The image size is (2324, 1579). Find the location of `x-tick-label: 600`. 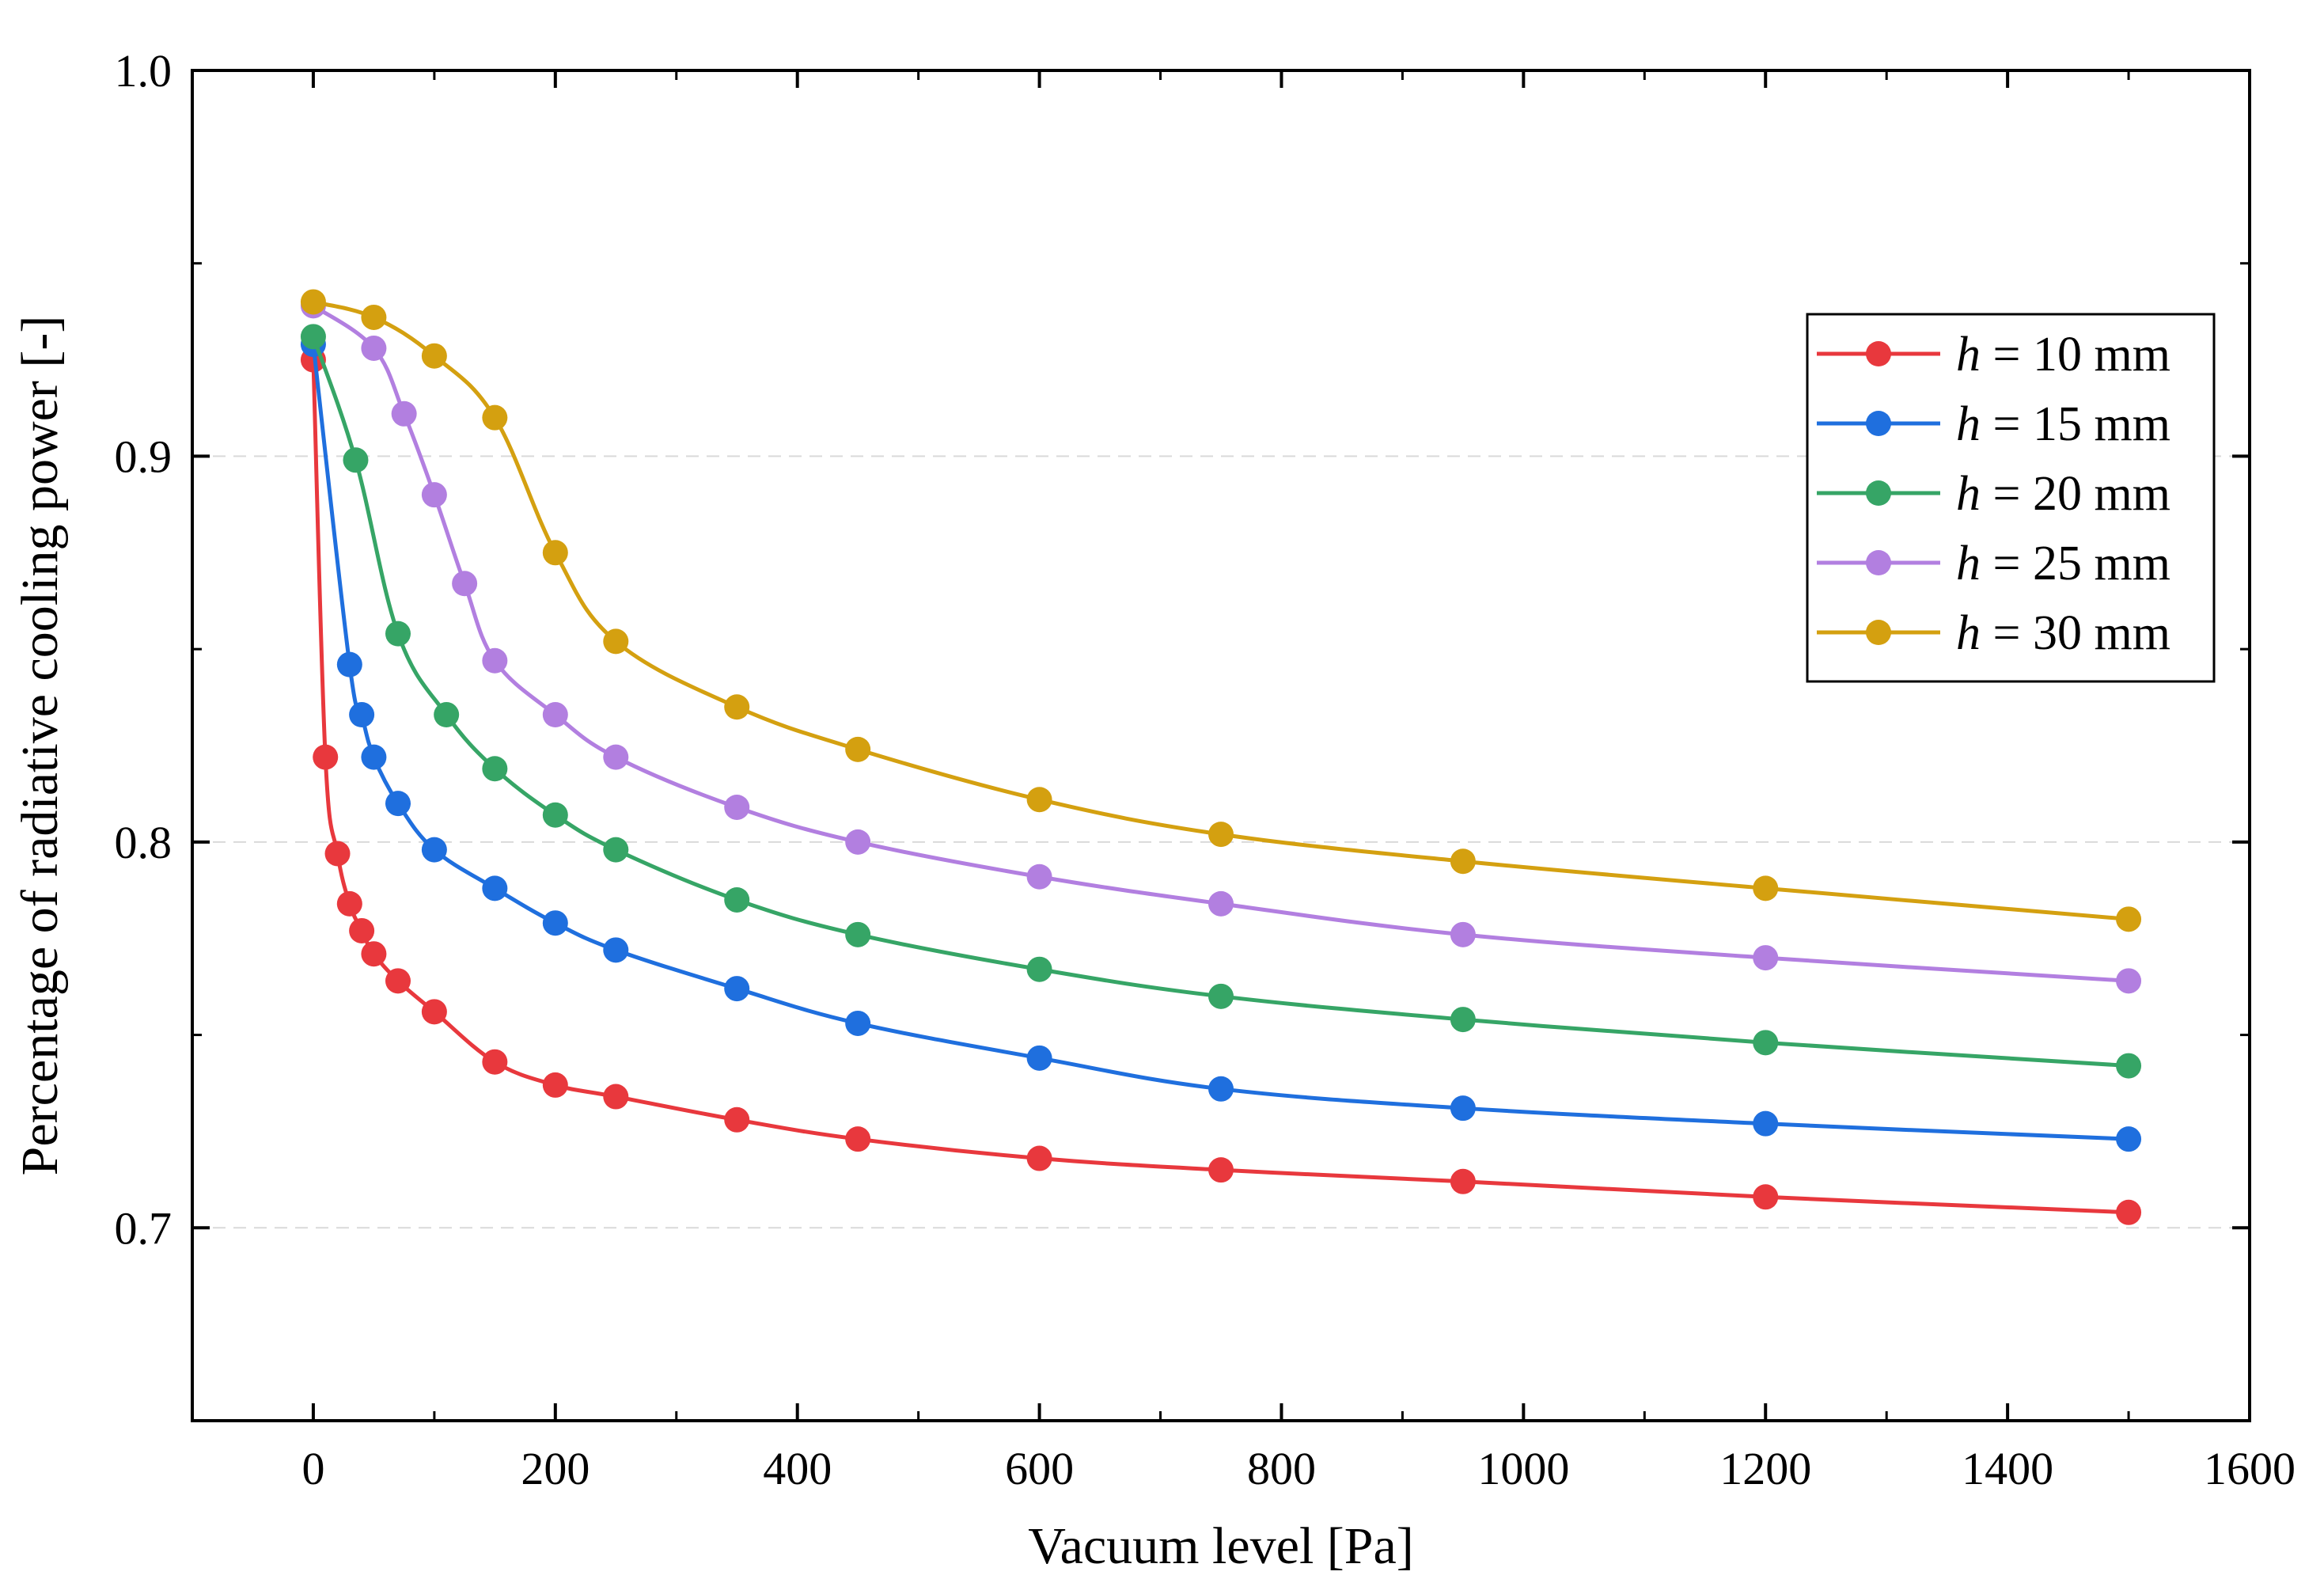

x-tick-label: 600 is located at coordinates (1039, 1468).